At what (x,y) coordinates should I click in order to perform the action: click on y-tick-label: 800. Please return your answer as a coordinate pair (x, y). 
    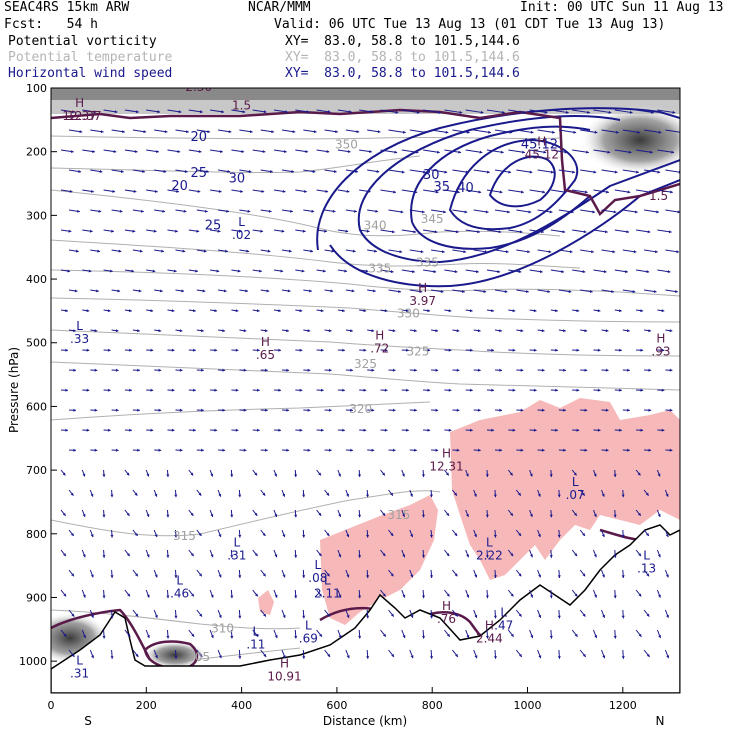
    Looking at the image, I should click on (36, 534).